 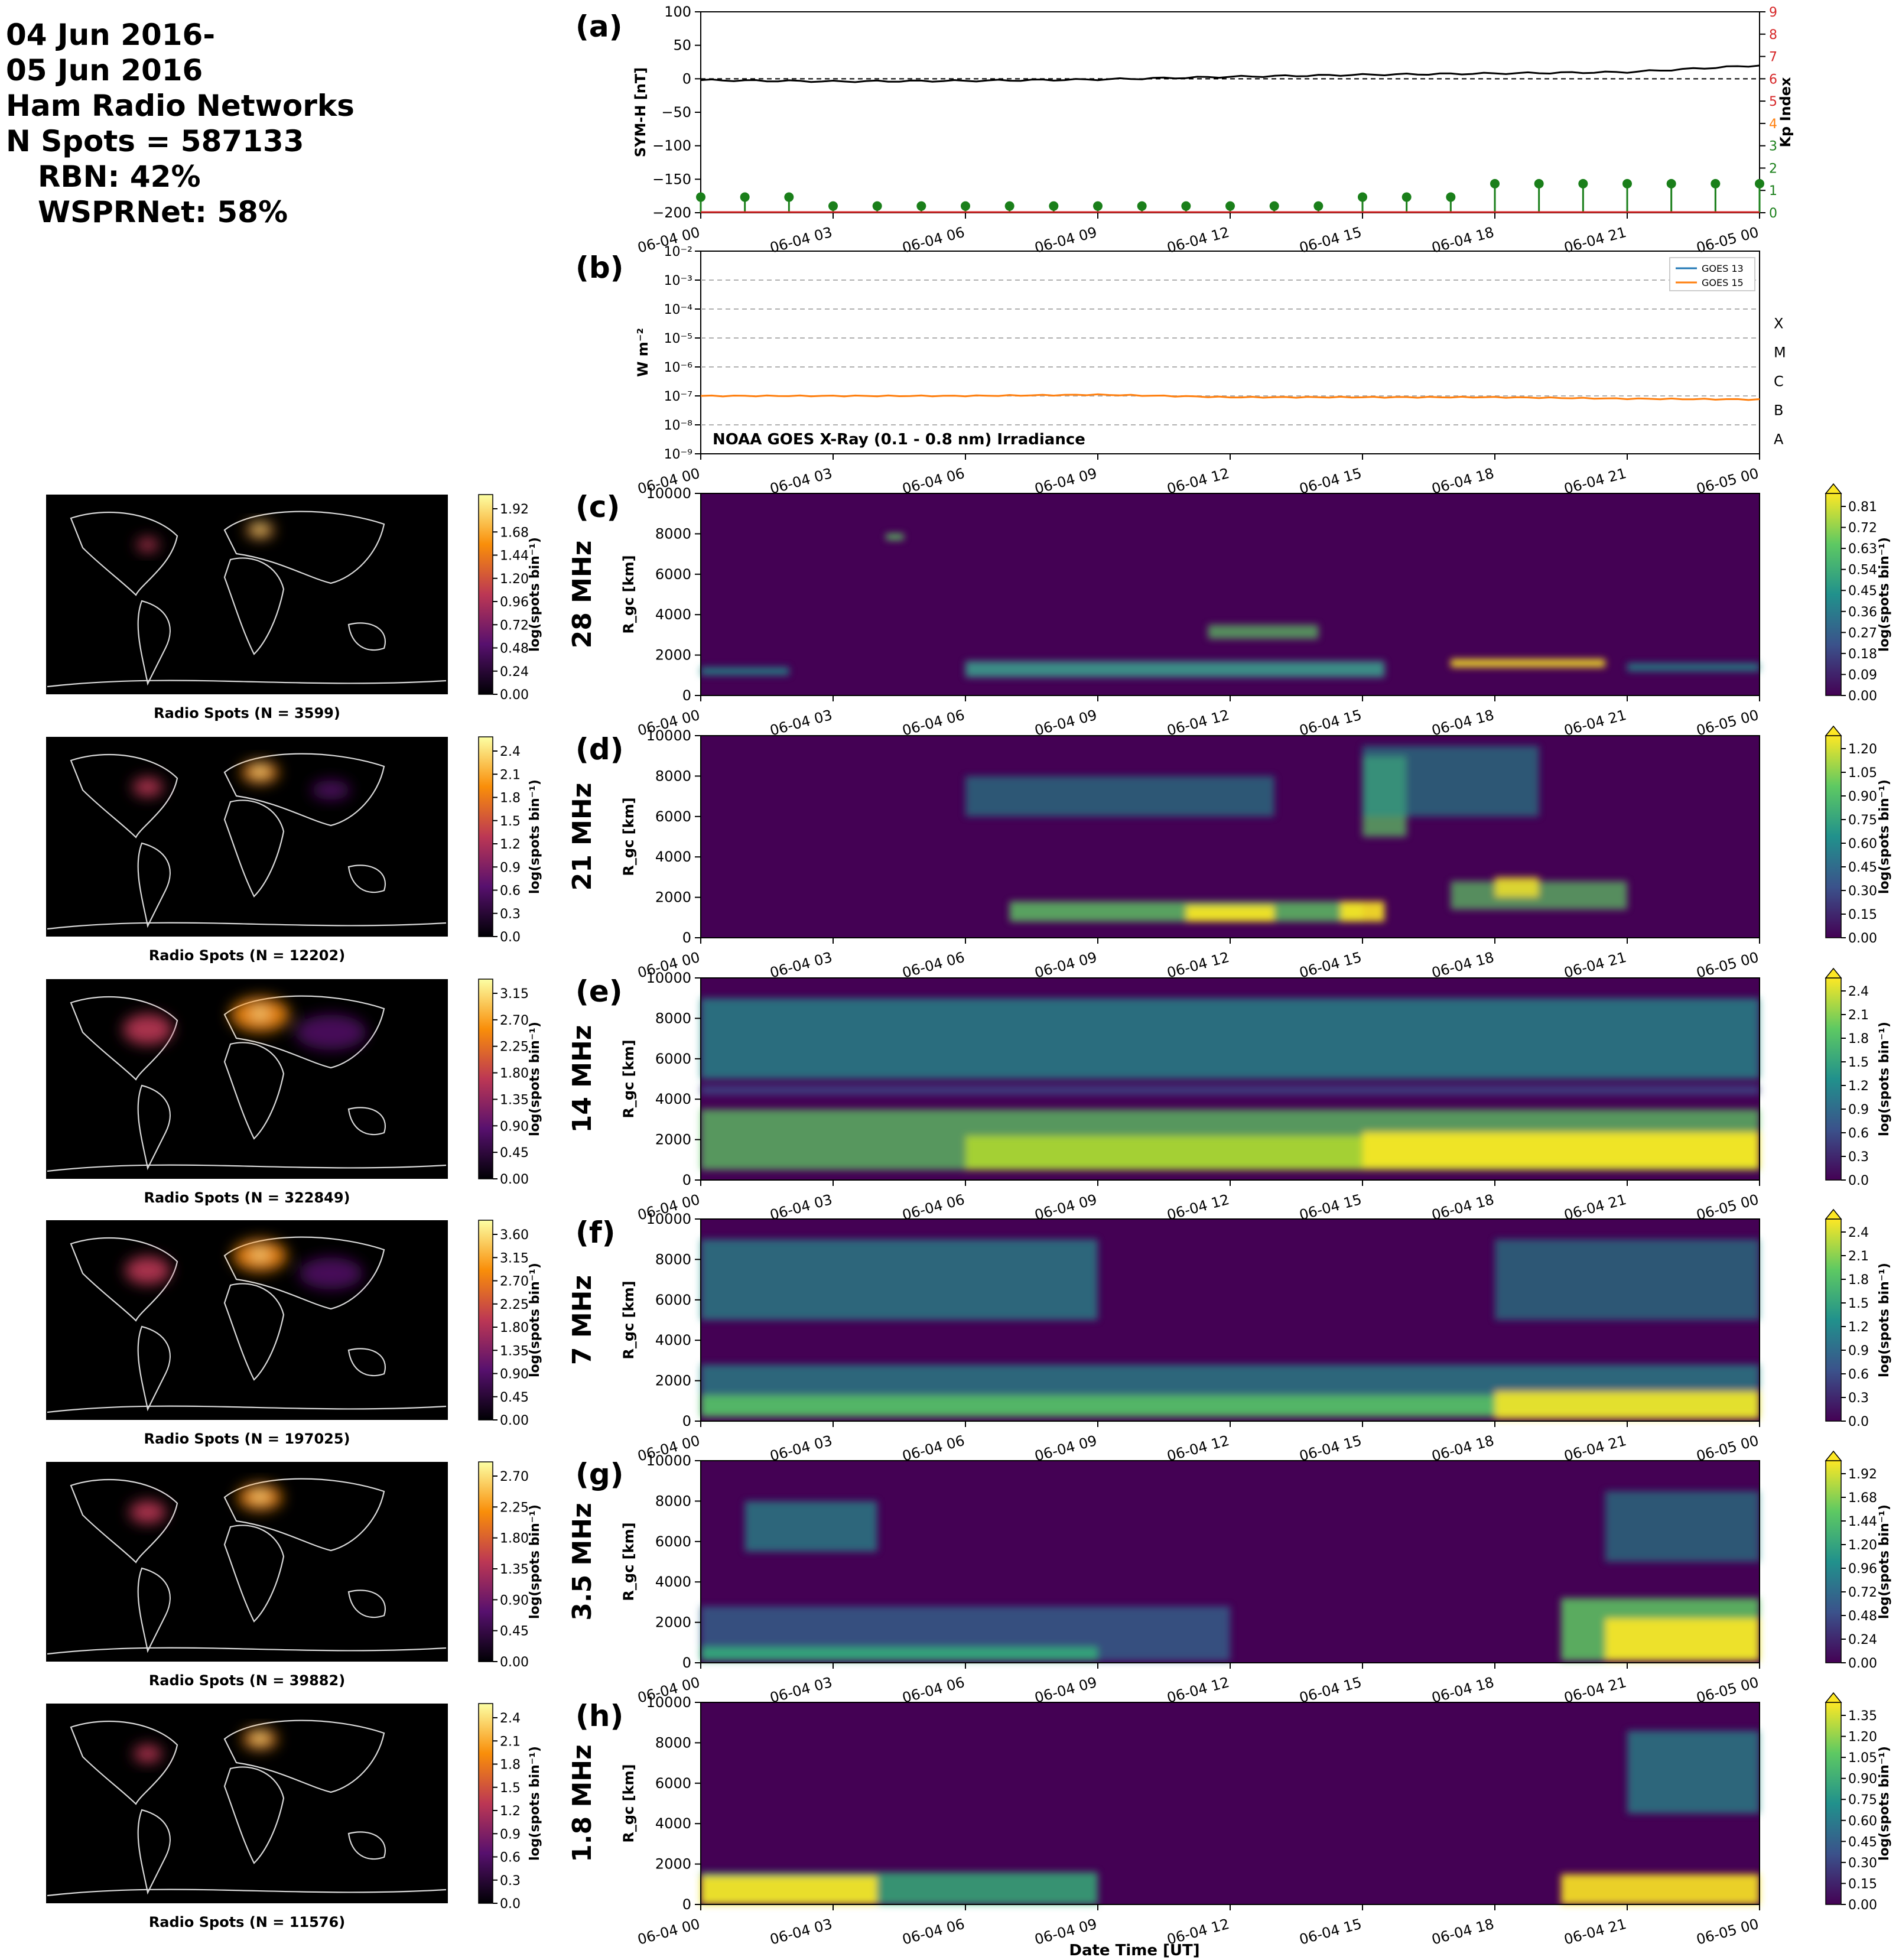 What do you see at coordinates (514, 1631) in the screenshot?
I see `map-colorbar-tick-label: 0.45` at bounding box center [514, 1631].